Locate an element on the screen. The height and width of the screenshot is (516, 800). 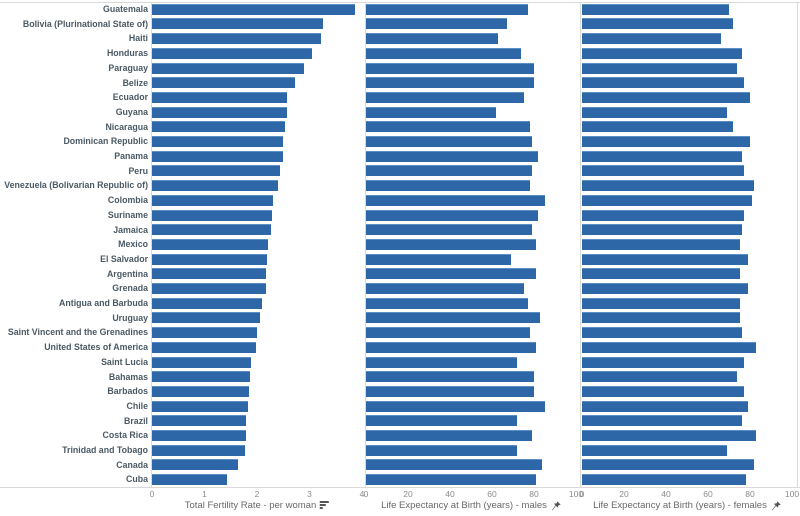
axis-title-males: Life Expectancy at Birth (years) - males is located at coordinates (471, 505).